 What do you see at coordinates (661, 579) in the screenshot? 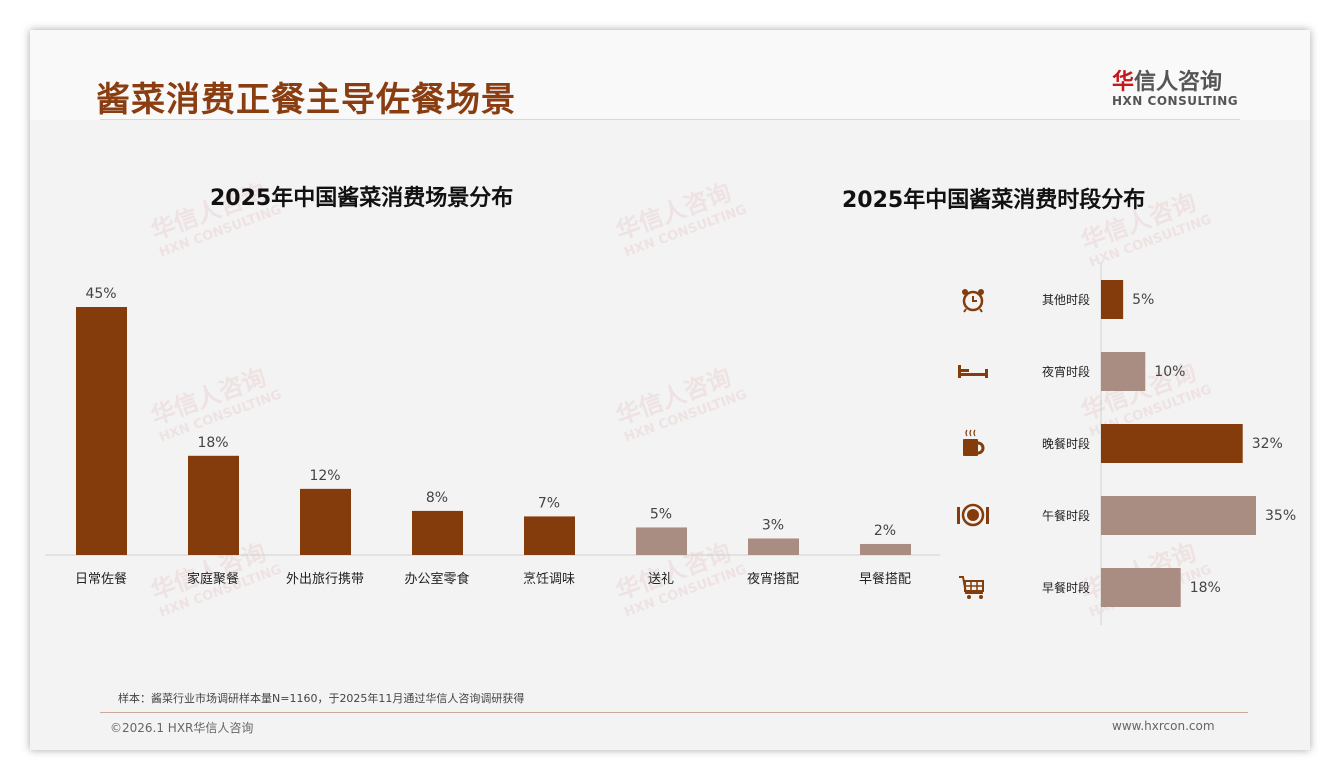
I see `category-label: 送礼` at bounding box center [661, 579].